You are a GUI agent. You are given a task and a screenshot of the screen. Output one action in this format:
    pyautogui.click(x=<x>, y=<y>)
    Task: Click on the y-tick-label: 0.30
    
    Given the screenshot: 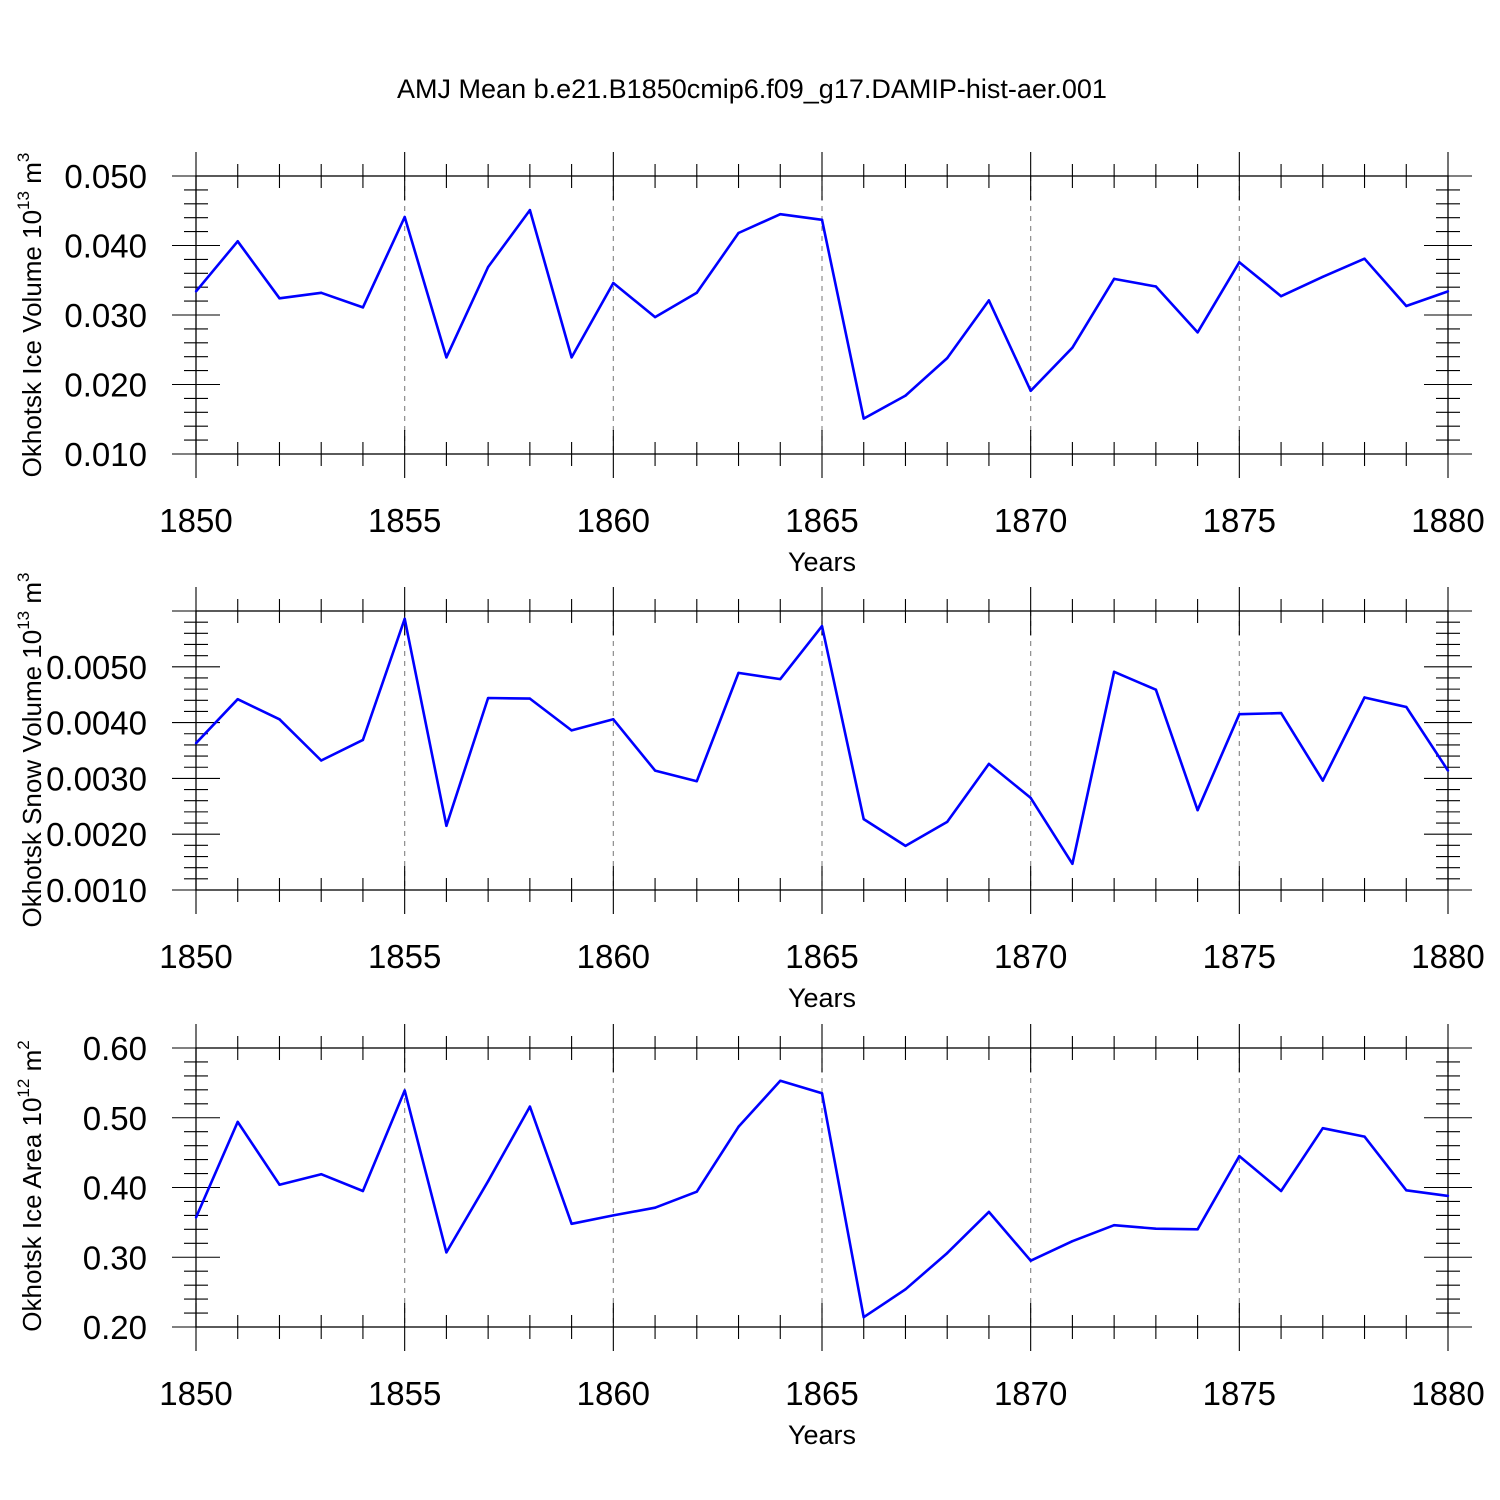 What is the action you would take?
    pyautogui.click(x=115, y=1257)
    